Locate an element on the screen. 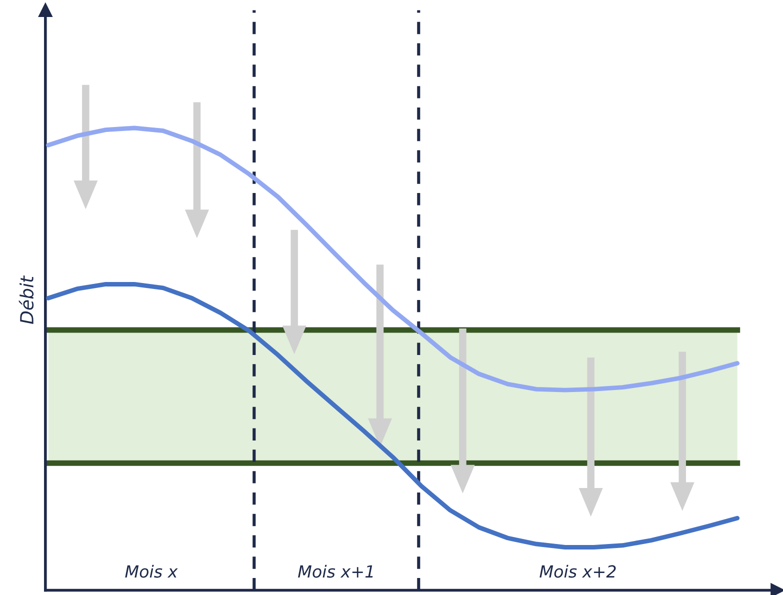 Image resolution: width=783 pixels, height=595 pixels. annotation: Mois x+1 is located at coordinates (335, 571).